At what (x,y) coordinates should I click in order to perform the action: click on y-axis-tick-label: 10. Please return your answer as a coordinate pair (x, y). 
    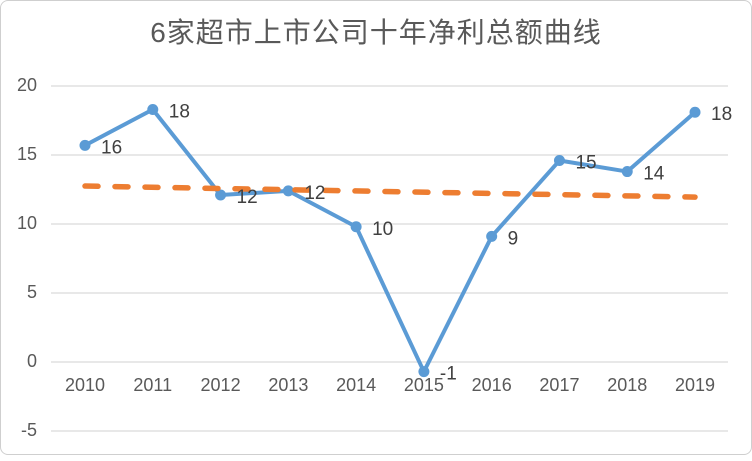
    Looking at the image, I should click on (27, 223).